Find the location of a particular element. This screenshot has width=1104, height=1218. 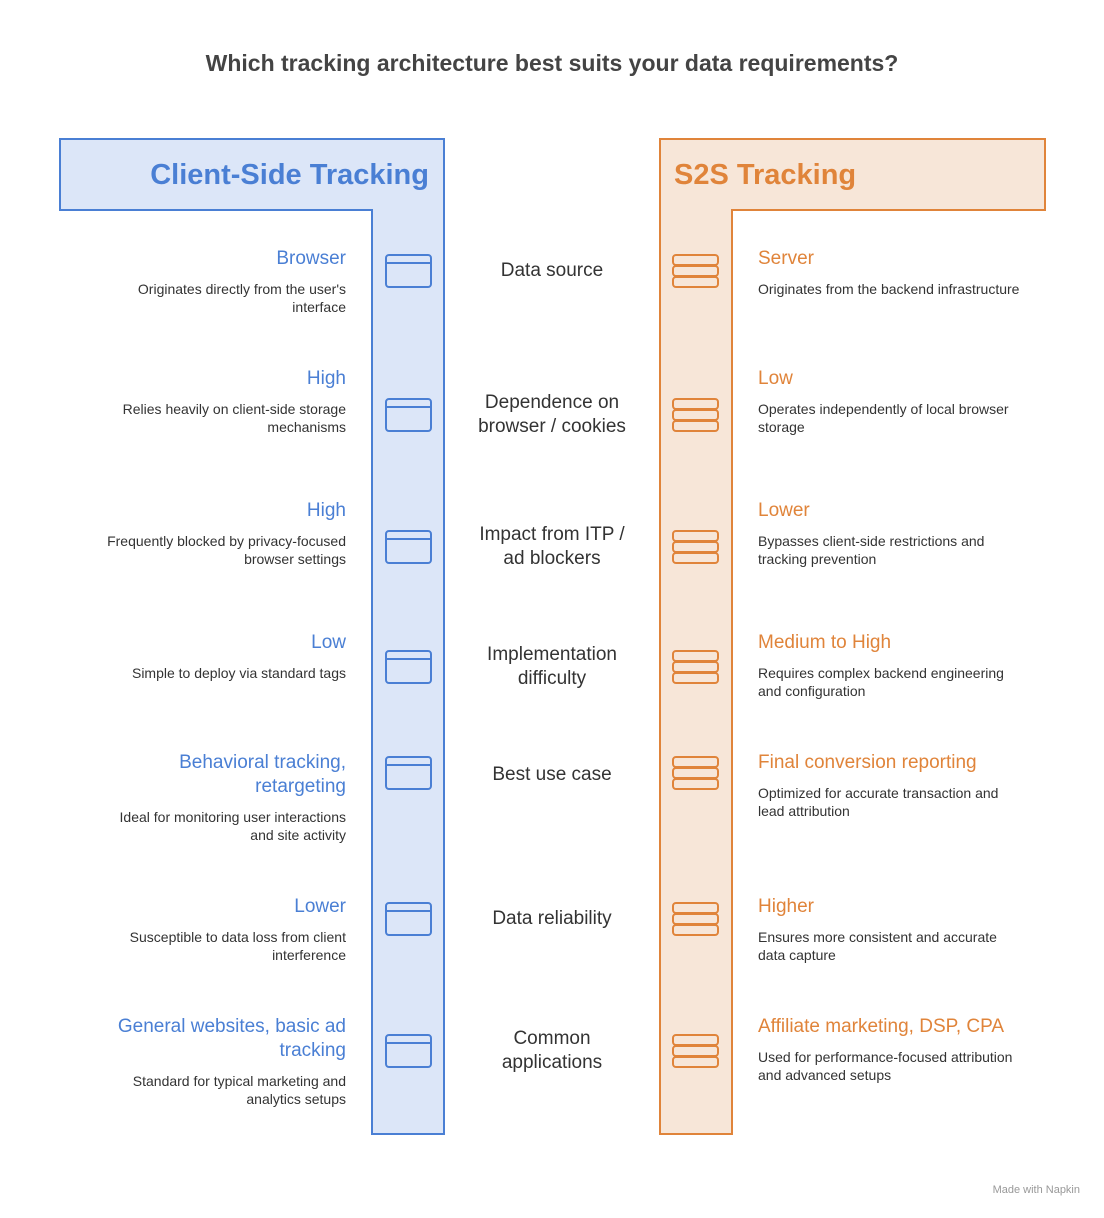

left-title: Behavioral tracking, retargeting is located at coordinates (262, 774).